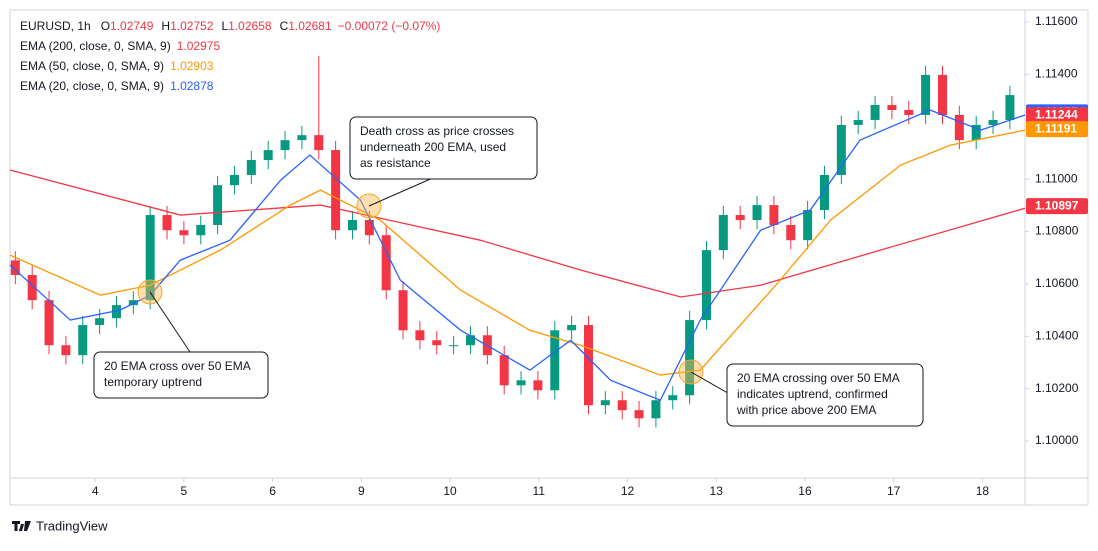 This screenshot has height=551, width=1098. Describe the element at coordinates (361, 491) in the screenshot. I see `x-tick-label: 9` at that location.